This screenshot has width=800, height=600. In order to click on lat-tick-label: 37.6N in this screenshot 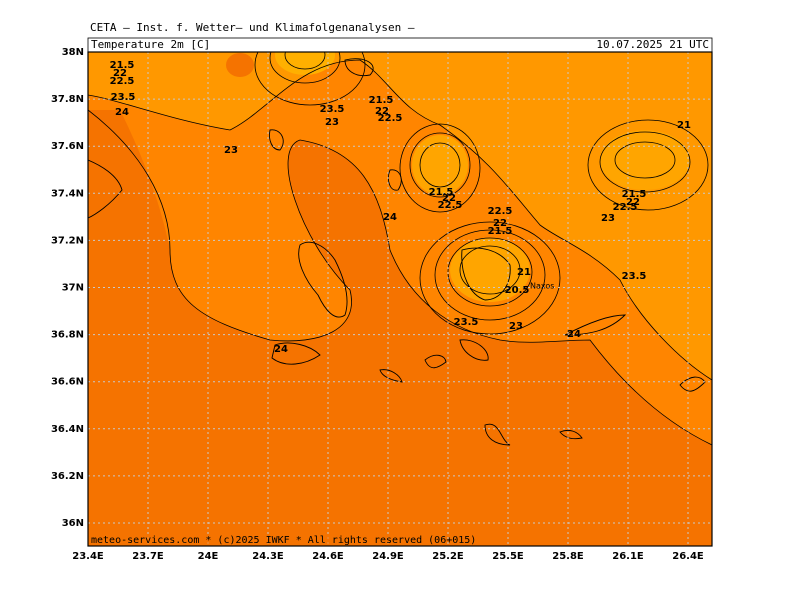, I will do `click(67, 146)`.